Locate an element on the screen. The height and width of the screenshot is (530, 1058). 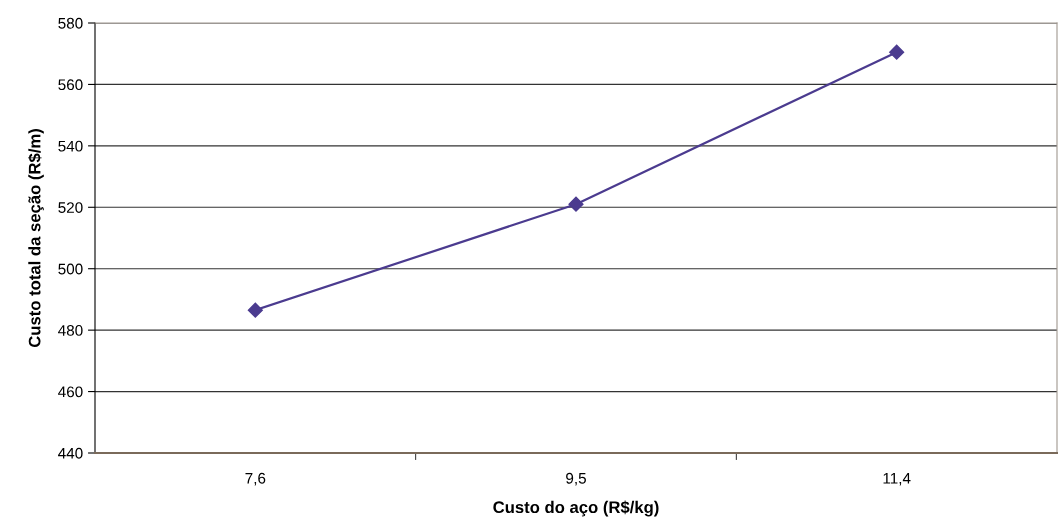
x-axis-title: Custo do aço (R$/kg) is located at coordinates (576, 508).